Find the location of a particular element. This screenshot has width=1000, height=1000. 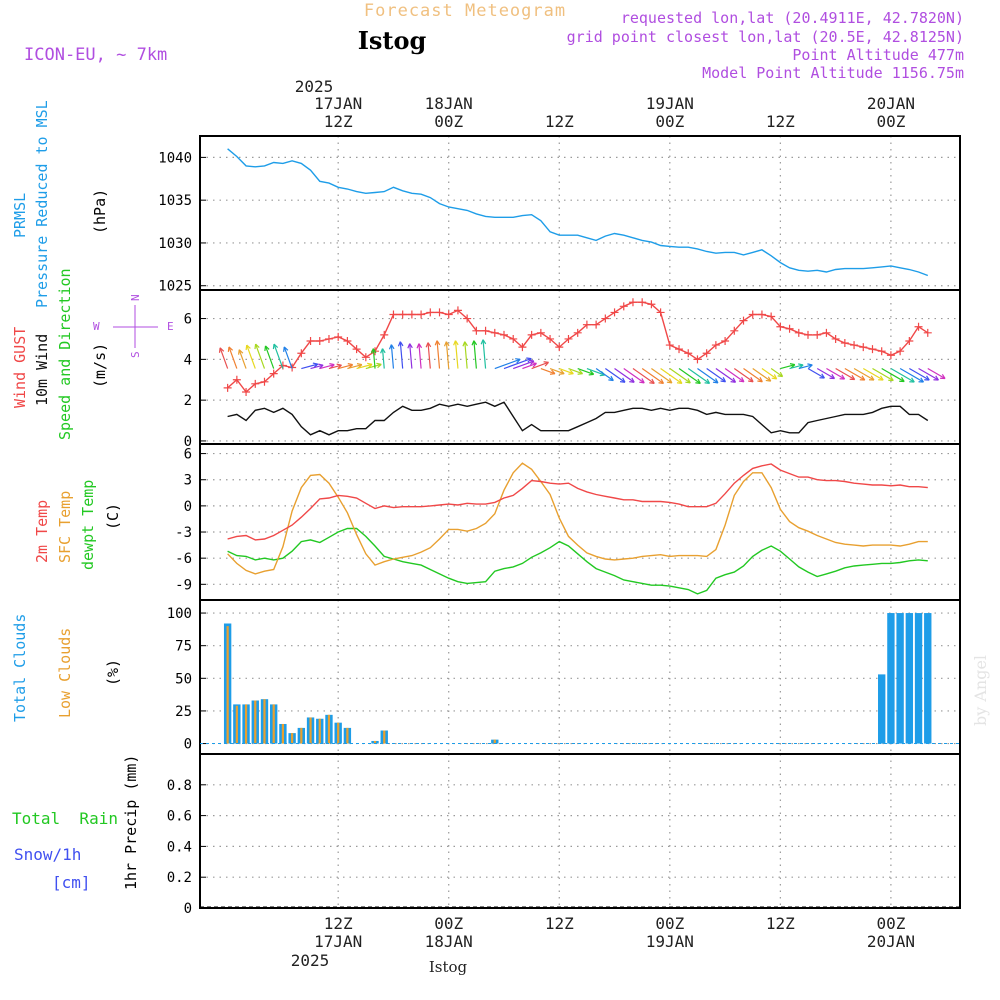

y-tick-label-1: -6 is located at coordinates (183, 559).